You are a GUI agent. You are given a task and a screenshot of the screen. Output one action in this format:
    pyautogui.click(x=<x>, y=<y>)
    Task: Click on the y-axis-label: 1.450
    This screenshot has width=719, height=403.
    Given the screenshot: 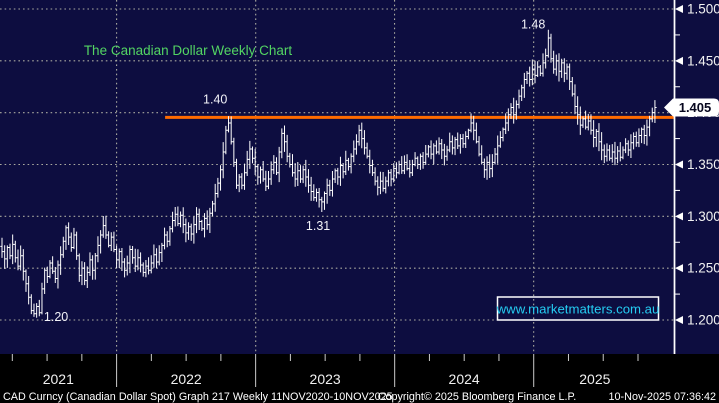 What is the action you would take?
    pyautogui.click(x=703, y=60)
    